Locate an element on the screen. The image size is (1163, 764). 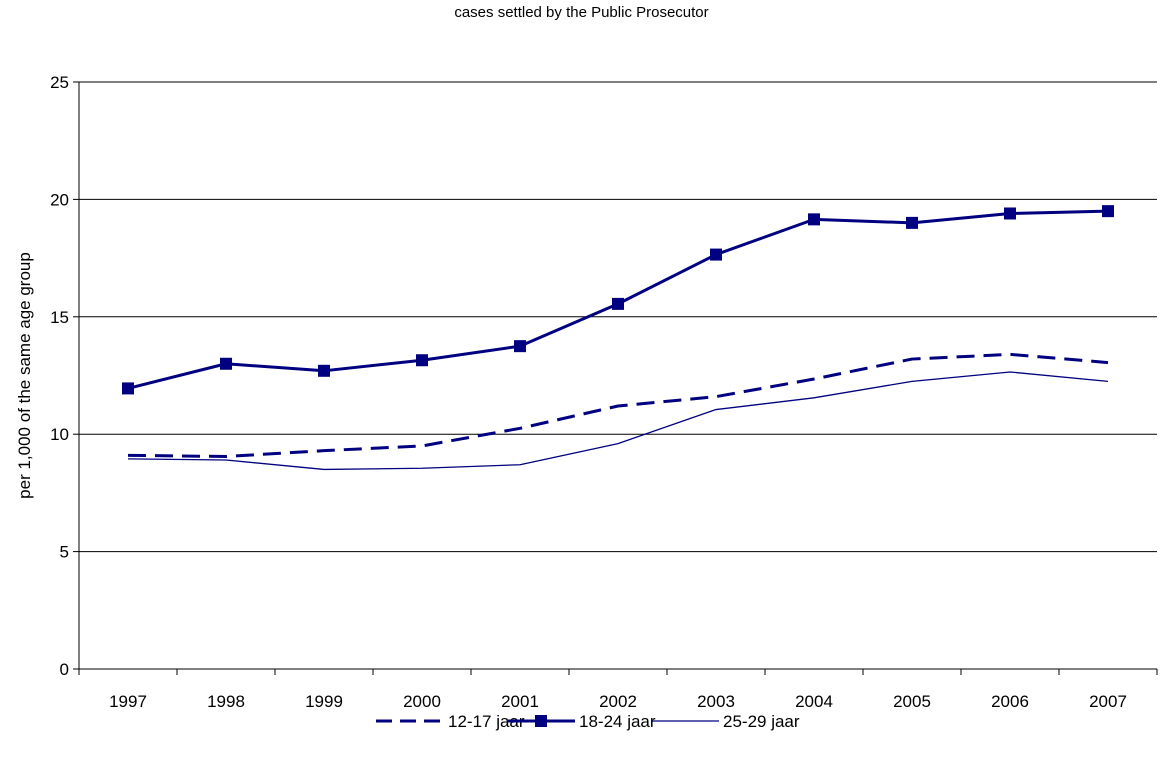
legend-label: 12-17 jaar is located at coordinates (486, 721).